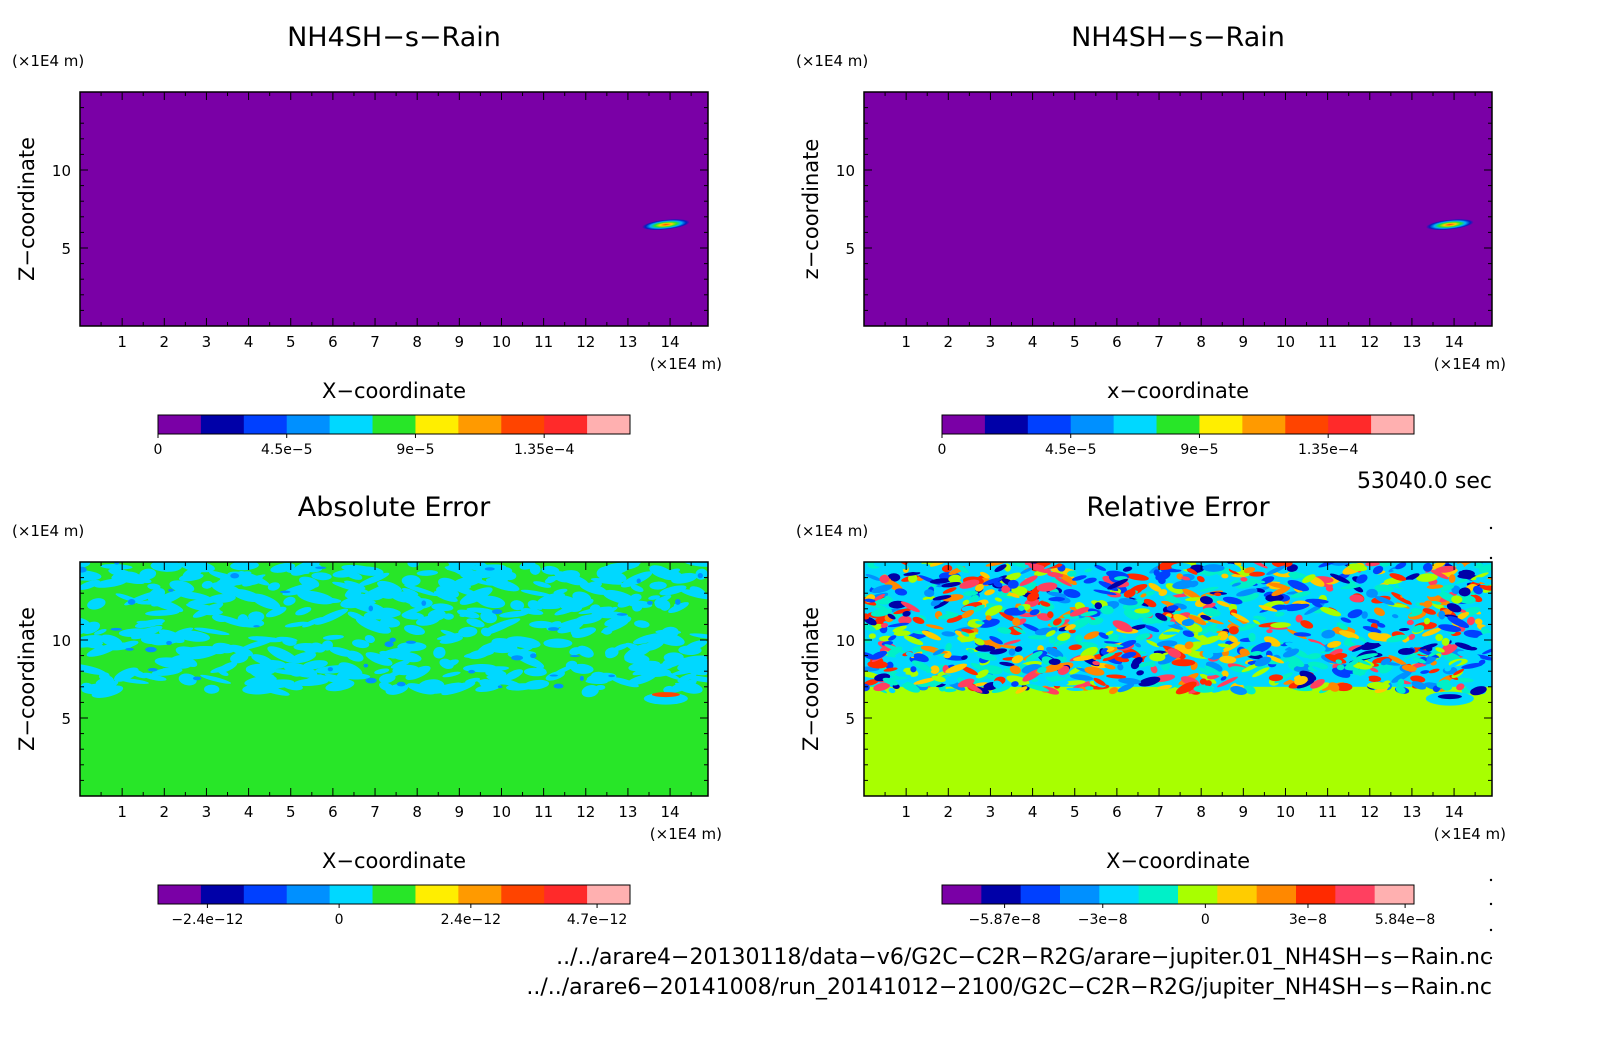 Image resolution: width=1604 pixels, height=1054 pixels. What do you see at coordinates (585, 812) in the screenshot?
I see `x-tick-label: 12` at bounding box center [585, 812].